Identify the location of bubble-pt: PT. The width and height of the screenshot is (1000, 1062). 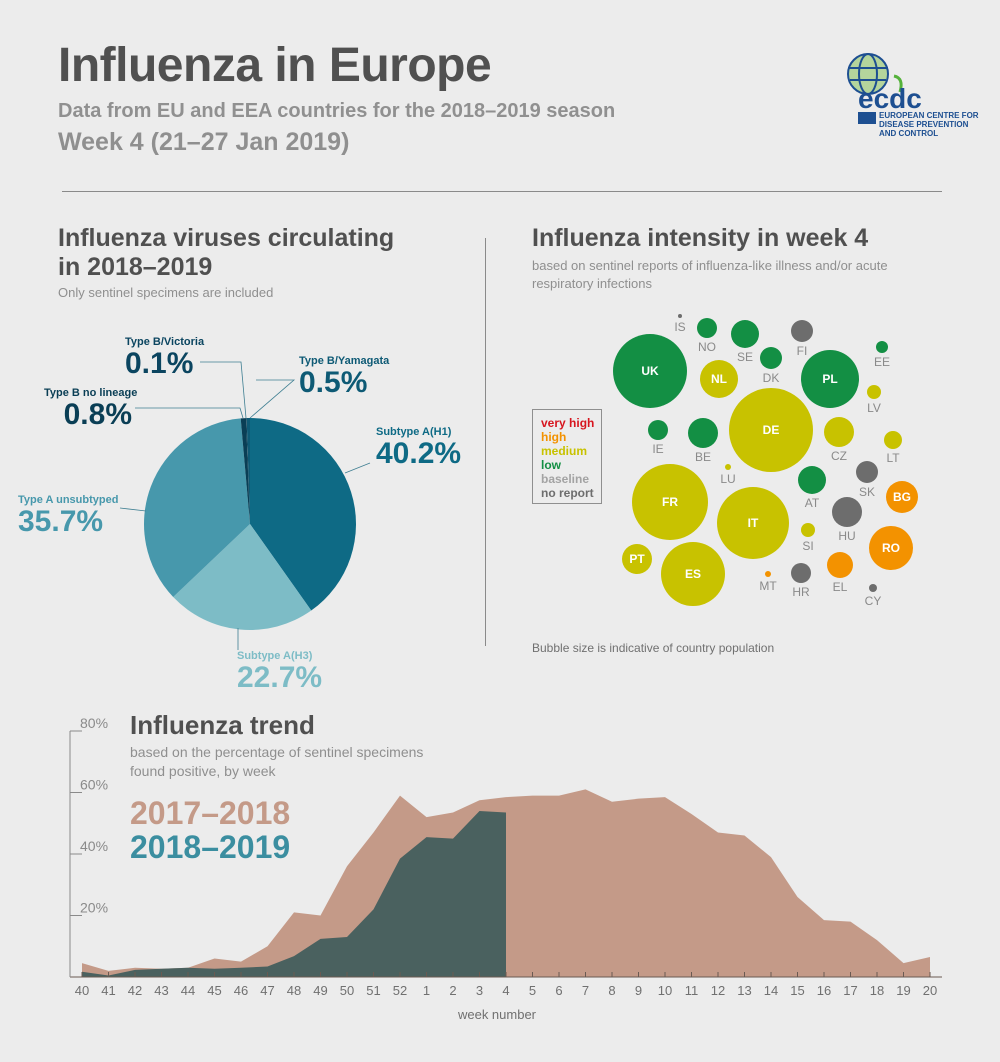
(637, 559).